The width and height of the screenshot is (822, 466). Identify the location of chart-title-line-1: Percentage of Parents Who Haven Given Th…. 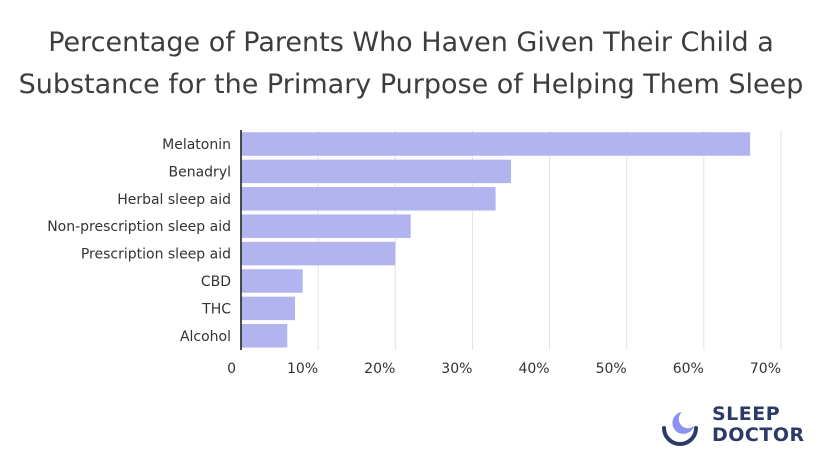
(411, 42).